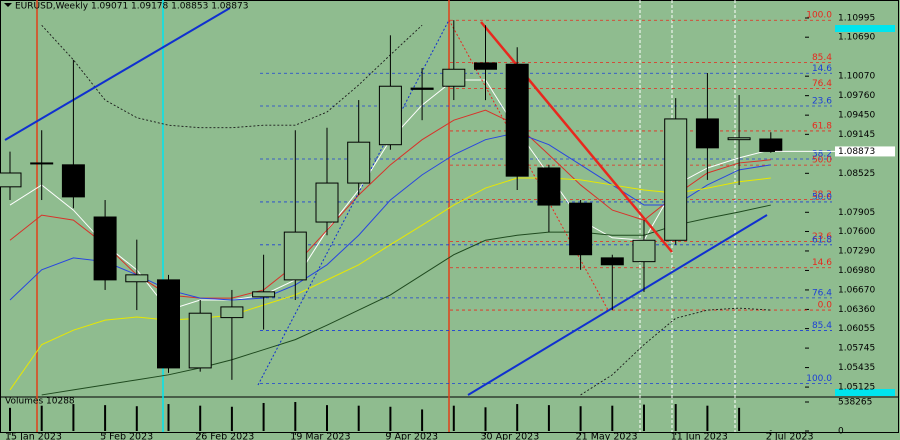 The height and width of the screenshot is (440, 900). I want to click on y-tick-label: 1.06670, so click(856, 290).